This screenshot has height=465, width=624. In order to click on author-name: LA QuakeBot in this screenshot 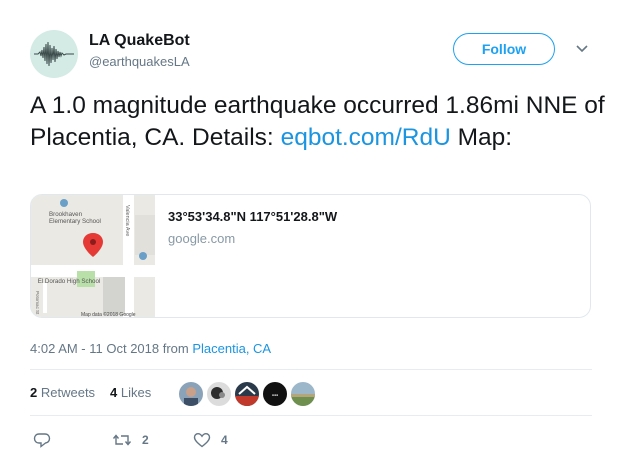, I will do `click(139, 40)`.